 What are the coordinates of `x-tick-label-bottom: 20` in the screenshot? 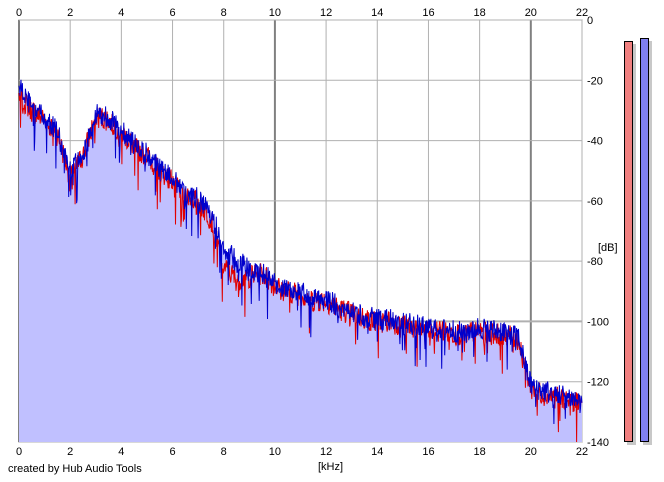 It's located at (531, 452).